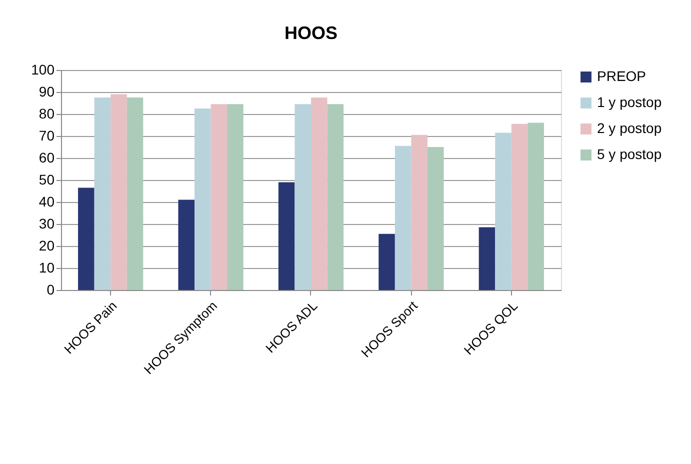 The image size is (691, 464). What do you see at coordinates (46, 180) in the screenshot?
I see `y-tick-label: 50` at bounding box center [46, 180].